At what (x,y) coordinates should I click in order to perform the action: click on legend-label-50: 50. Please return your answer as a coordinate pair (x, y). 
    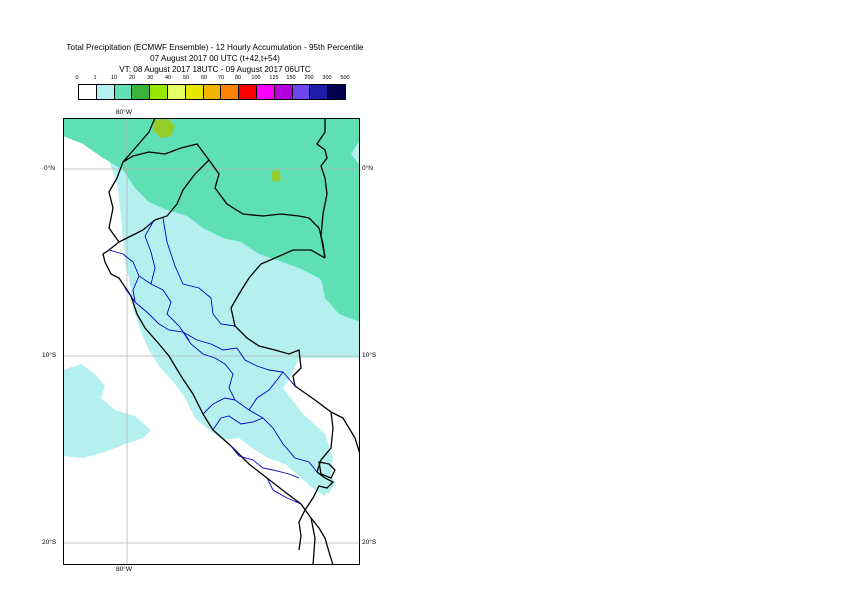
    Looking at the image, I should click on (186, 78).